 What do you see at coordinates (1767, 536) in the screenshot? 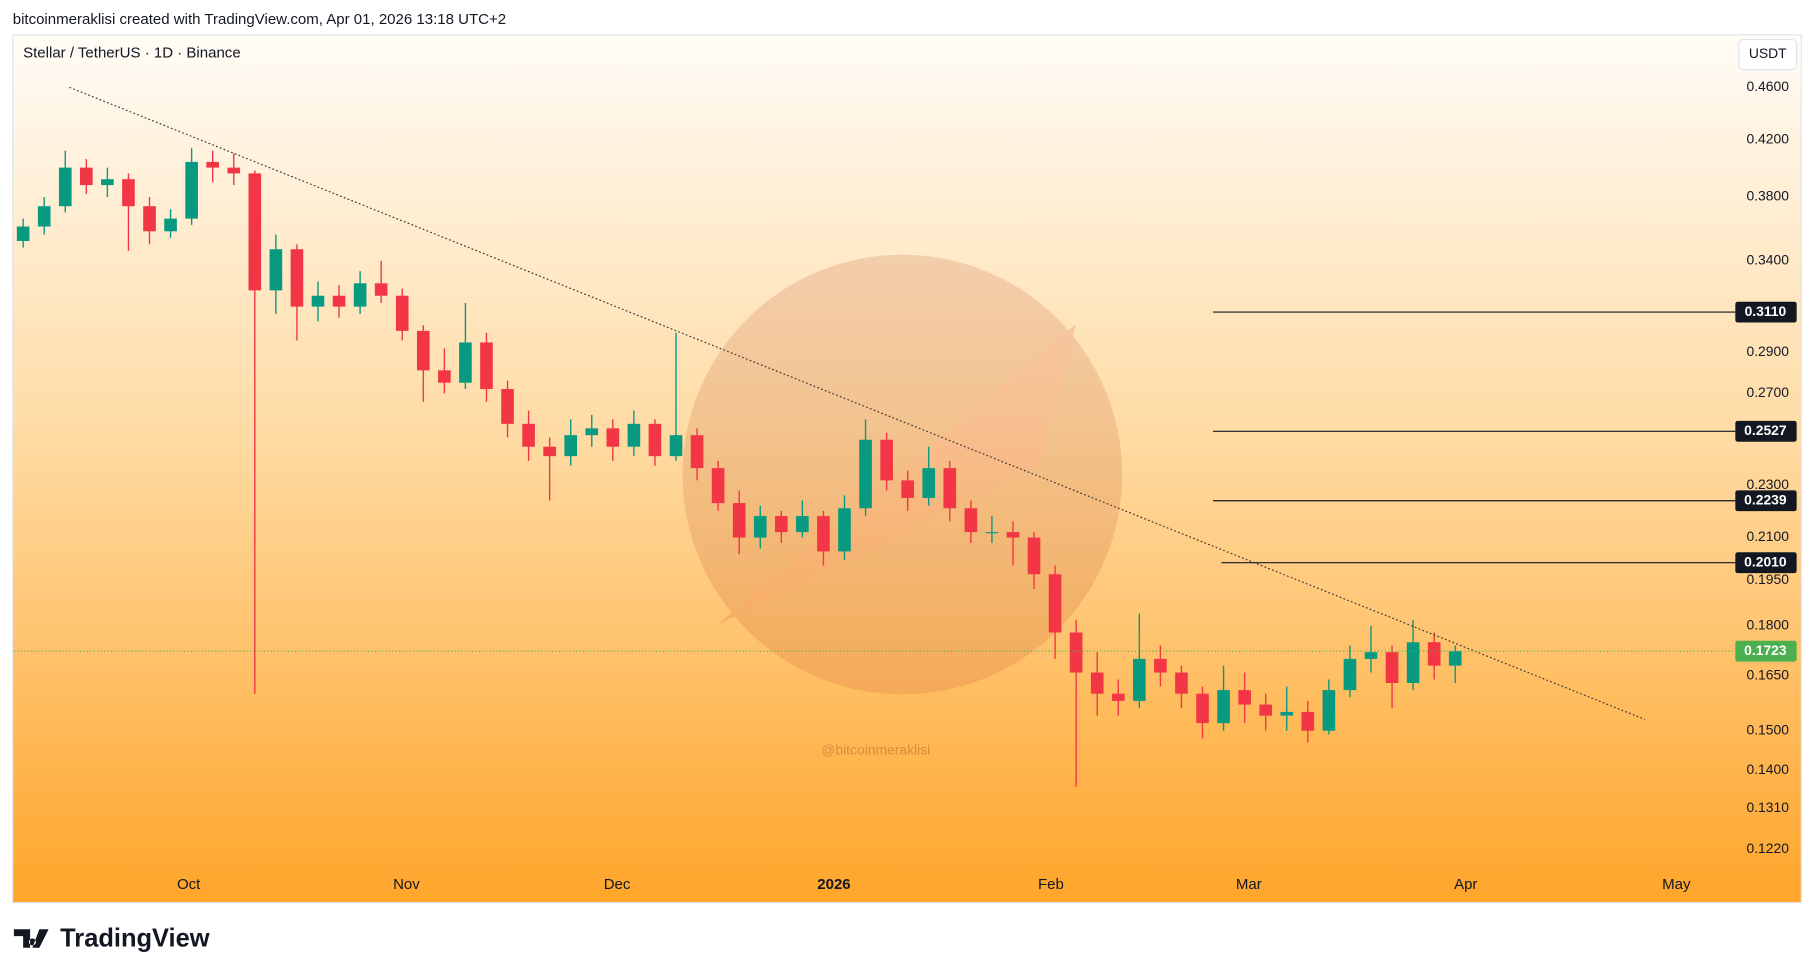
I see `y-tick-label: 0.2100` at bounding box center [1767, 536].